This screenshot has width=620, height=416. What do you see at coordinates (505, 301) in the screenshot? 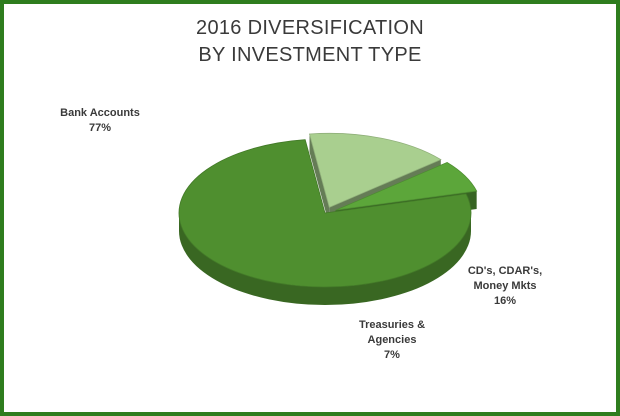
I see `slice-value-cds: 16%` at bounding box center [505, 301].